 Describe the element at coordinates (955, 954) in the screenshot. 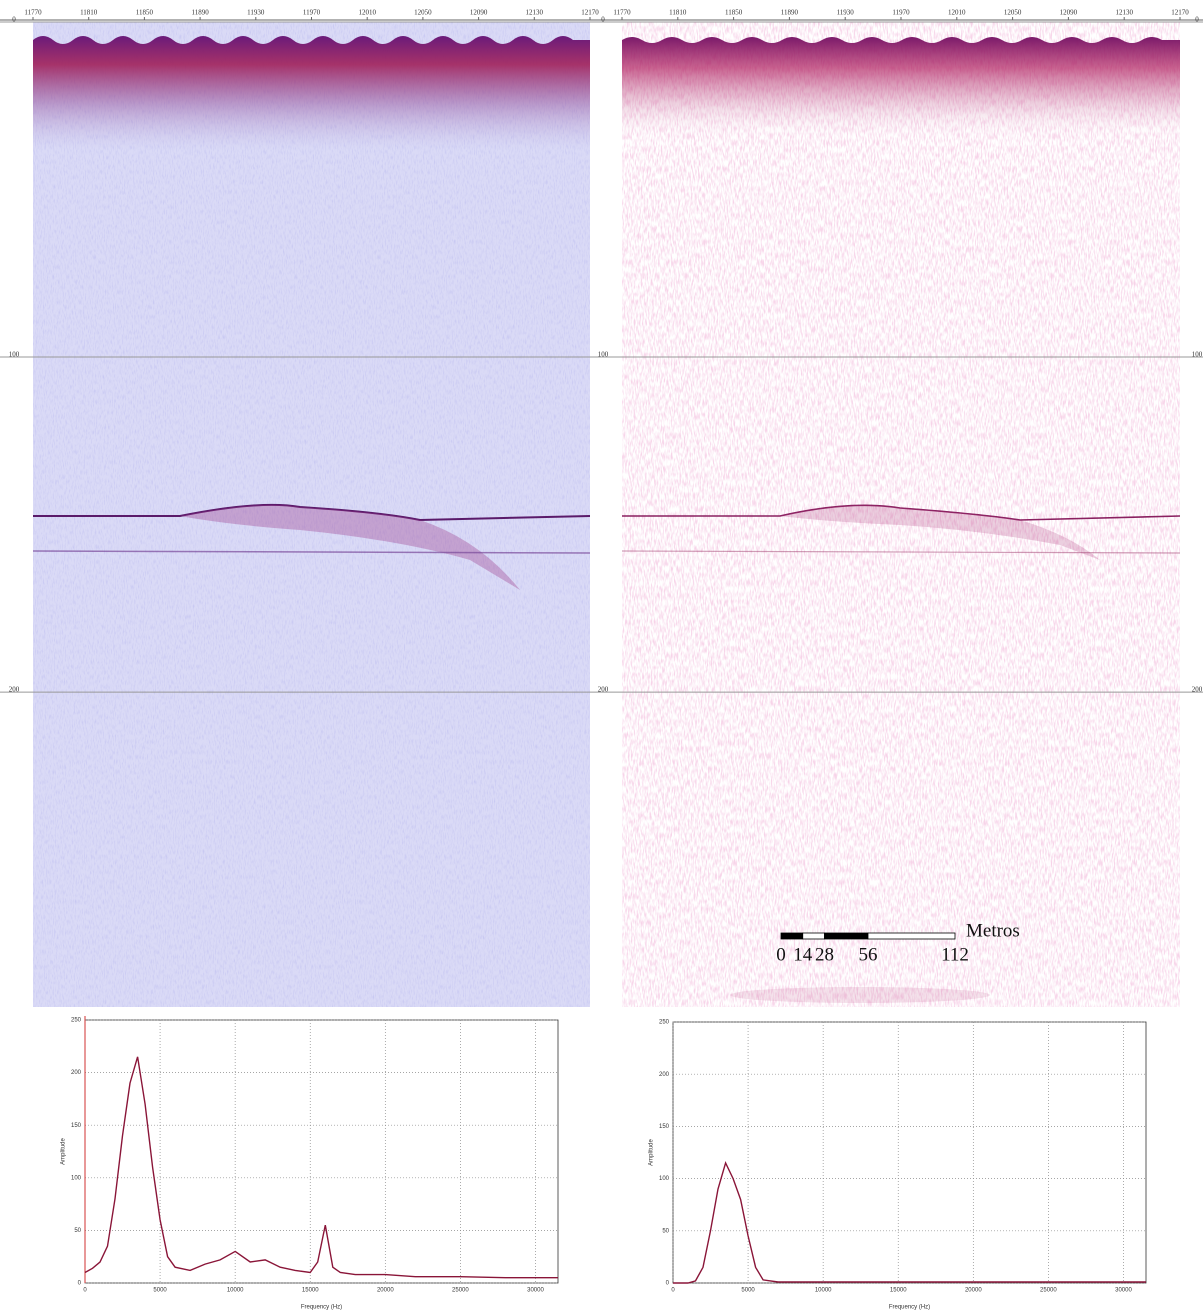

I see `scale-label: 112` at that location.